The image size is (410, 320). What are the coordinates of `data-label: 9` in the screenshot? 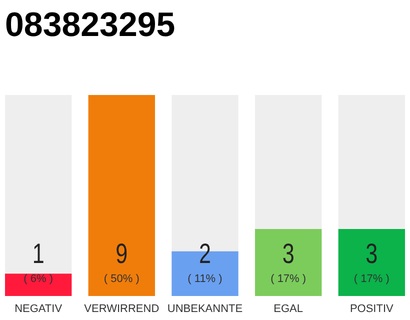 It's located at (124, 253).